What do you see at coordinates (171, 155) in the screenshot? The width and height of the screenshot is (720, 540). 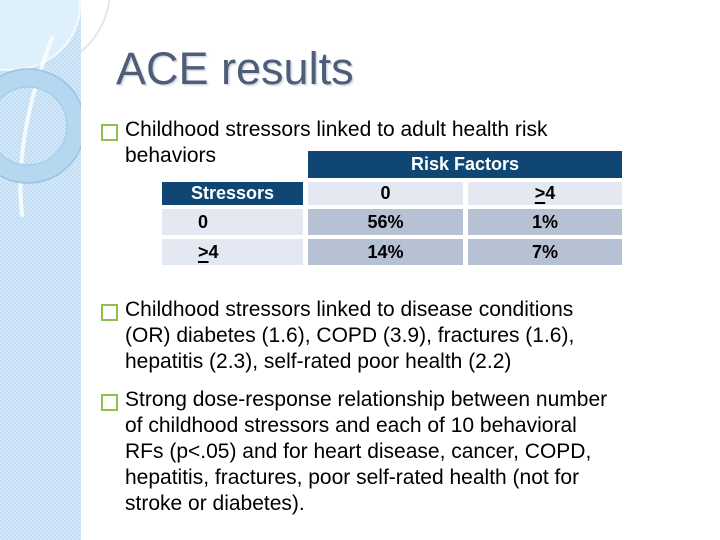 I see `bullet-text-line: behaviors` at bounding box center [171, 155].